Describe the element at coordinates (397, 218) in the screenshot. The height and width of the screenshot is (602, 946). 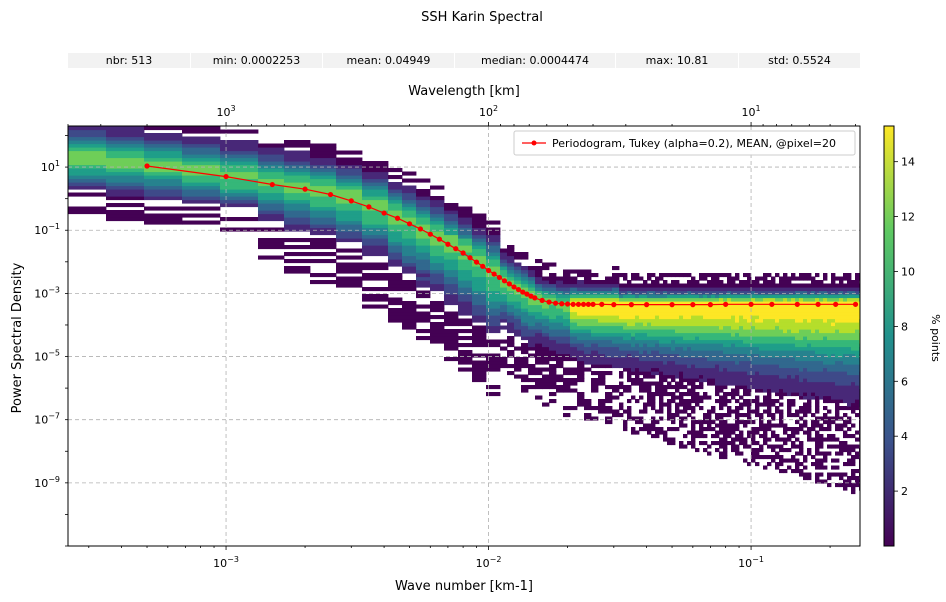
I see `series-point` at that location.